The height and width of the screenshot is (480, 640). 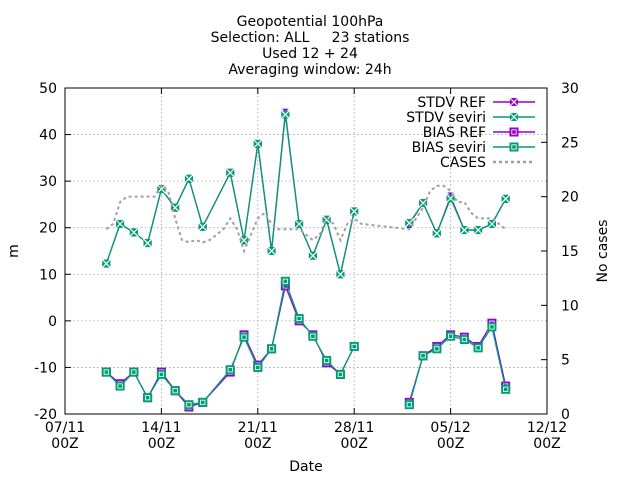 What do you see at coordinates (463, 163) in the screenshot?
I see `legend-label: CASES` at bounding box center [463, 163].